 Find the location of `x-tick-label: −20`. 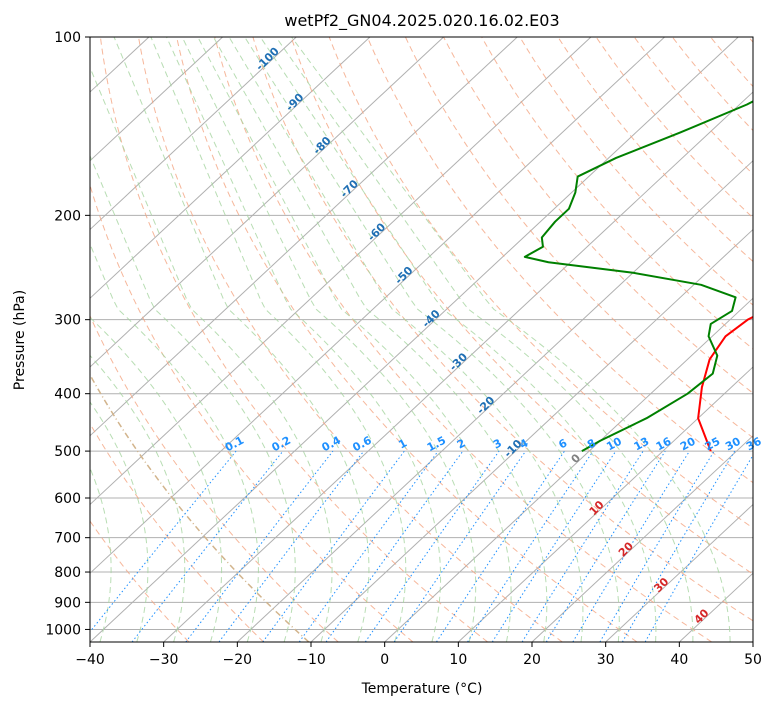

x-tick-label: −20 is located at coordinates (238, 660).